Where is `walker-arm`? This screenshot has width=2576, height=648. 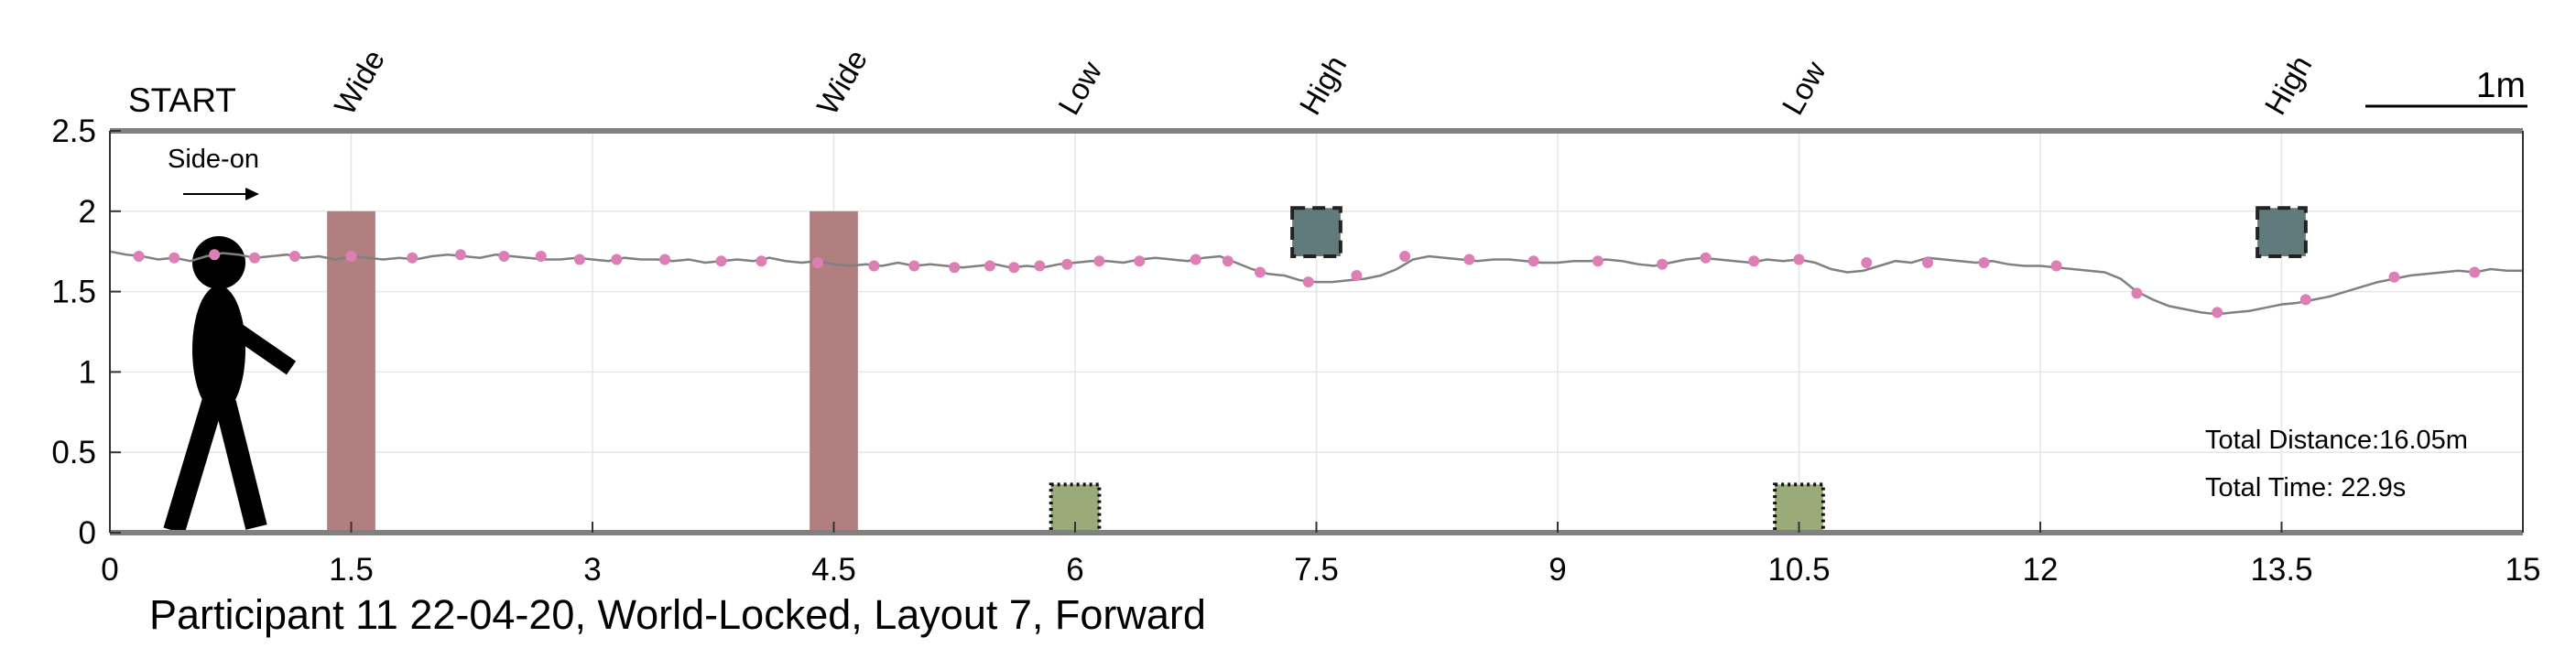 walker-arm is located at coordinates (260, 346).